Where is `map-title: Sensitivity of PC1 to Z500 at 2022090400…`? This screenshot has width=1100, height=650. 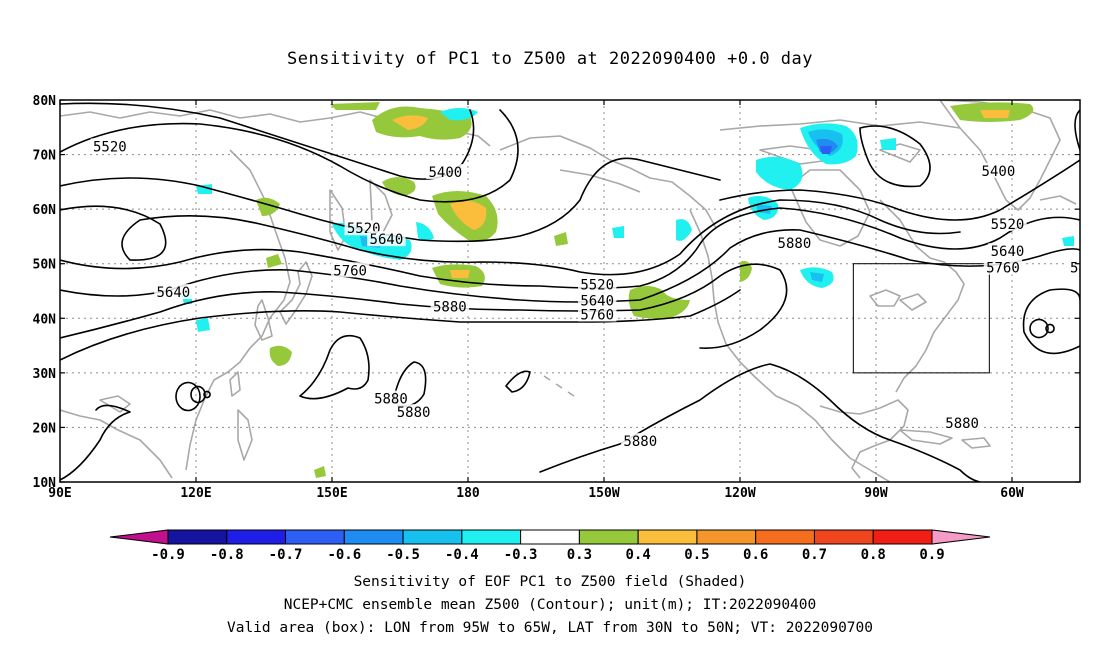 map-title: Sensitivity of PC1 to Z500 at 2022090400… is located at coordinates (549, 59).